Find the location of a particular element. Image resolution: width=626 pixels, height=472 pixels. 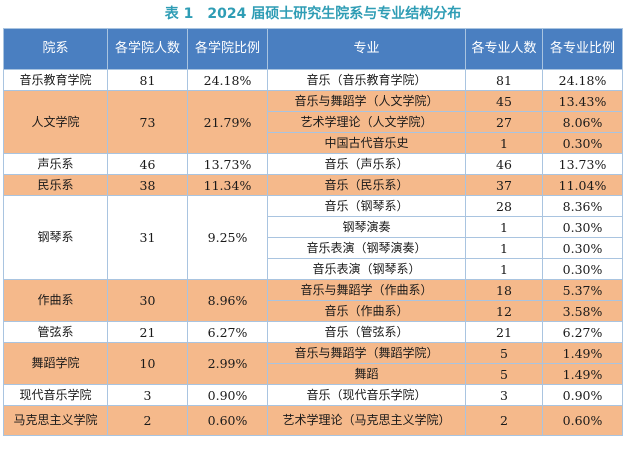

dept-count-cell: 2 is located at coordinates (147, 420).